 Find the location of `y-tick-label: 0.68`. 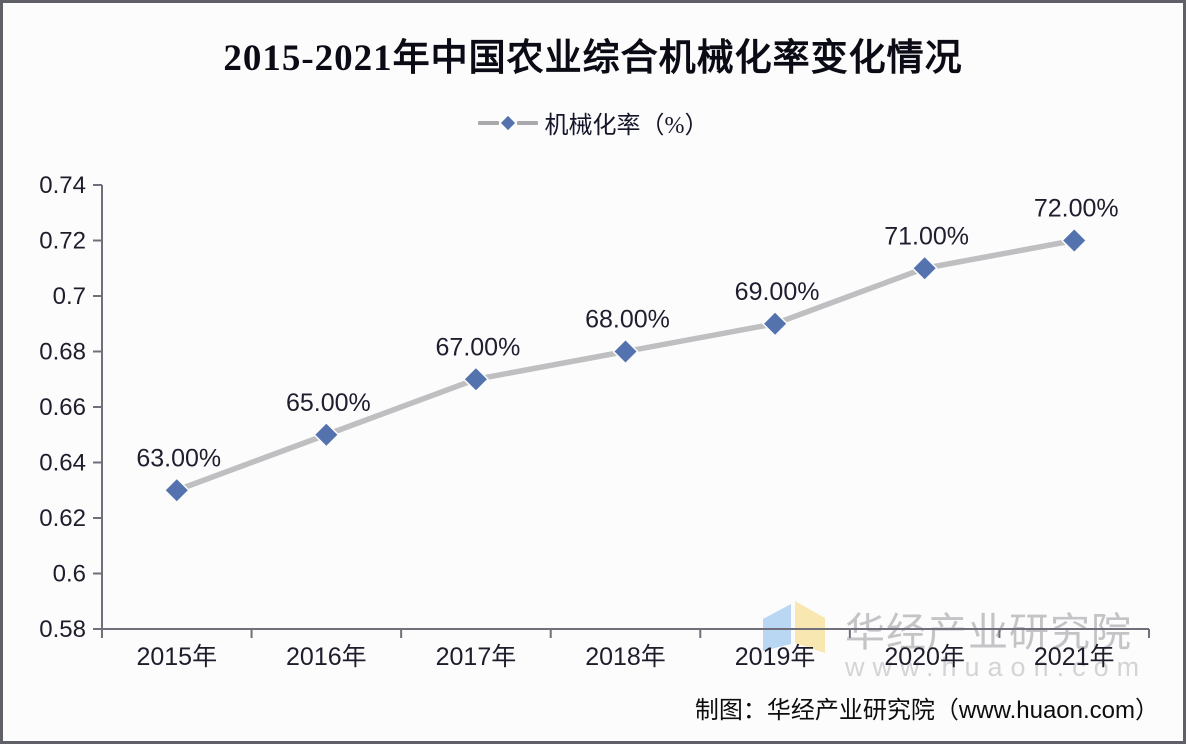

y-tick-label: 0.68 is located at coordinates (62, 352).